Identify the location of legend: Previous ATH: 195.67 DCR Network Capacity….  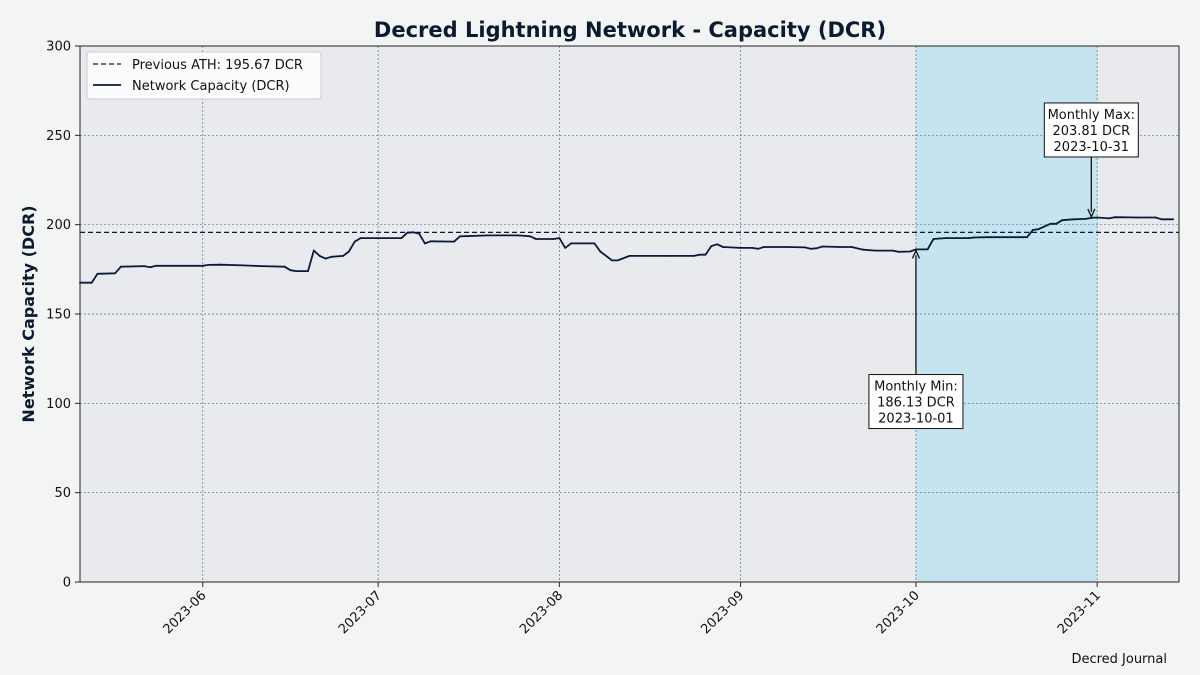
(204, 75).